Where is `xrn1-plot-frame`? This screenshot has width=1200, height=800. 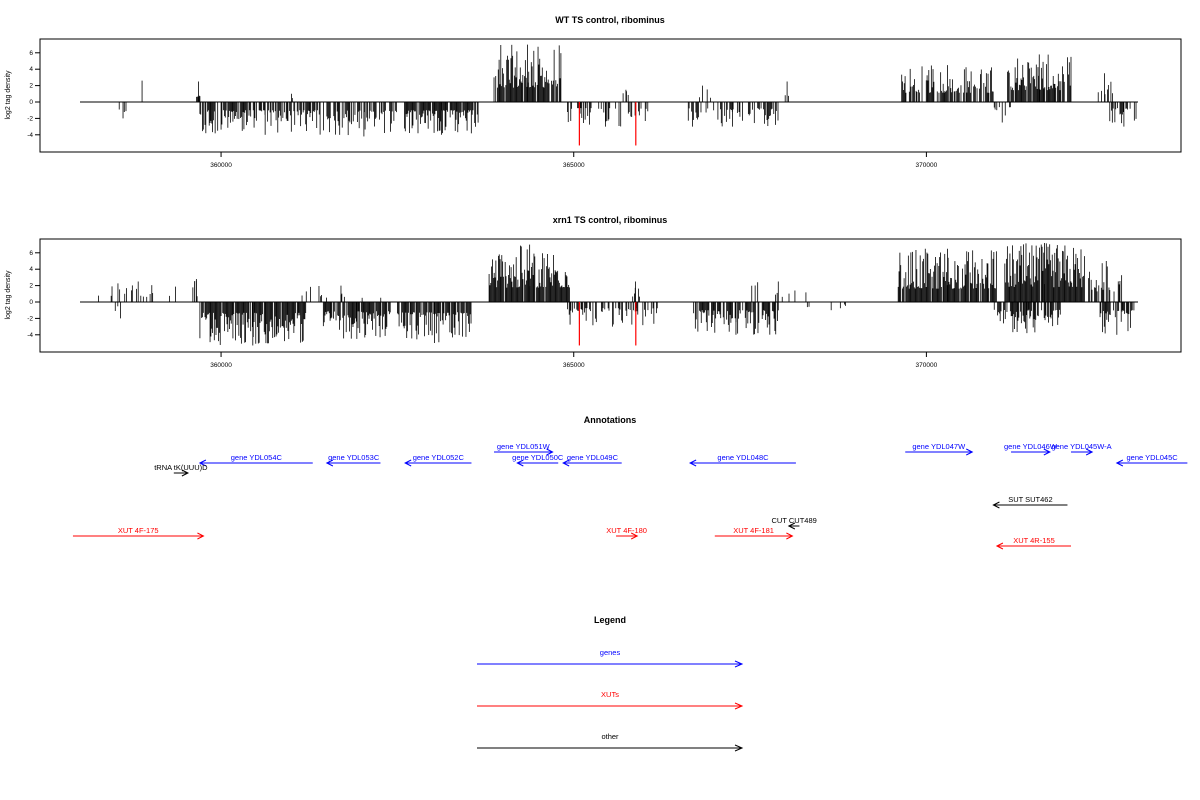
xrn1-plot-frame is located at coordinates (610, 295).